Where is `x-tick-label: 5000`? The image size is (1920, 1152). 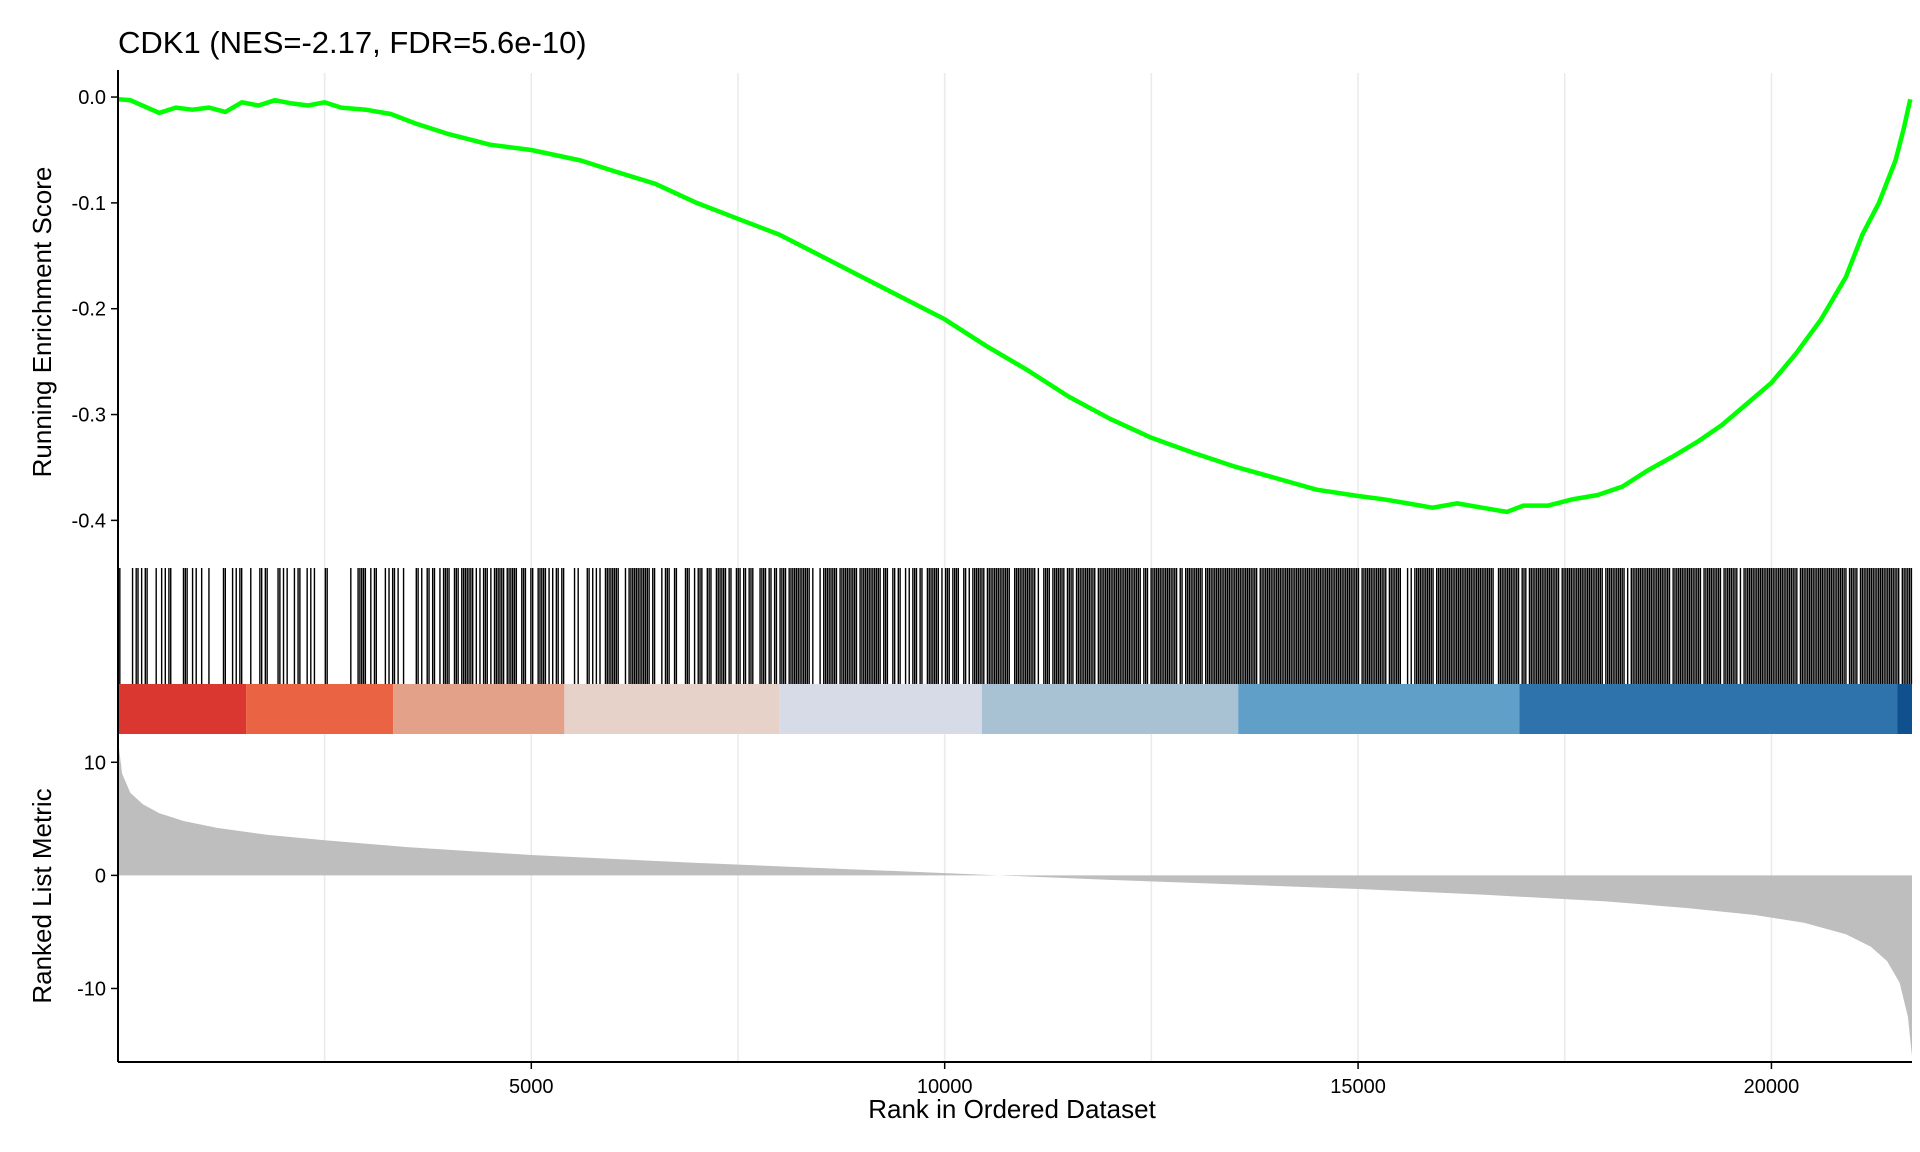
x-tick-label: 5000 is located at coordinates (531, 1087).